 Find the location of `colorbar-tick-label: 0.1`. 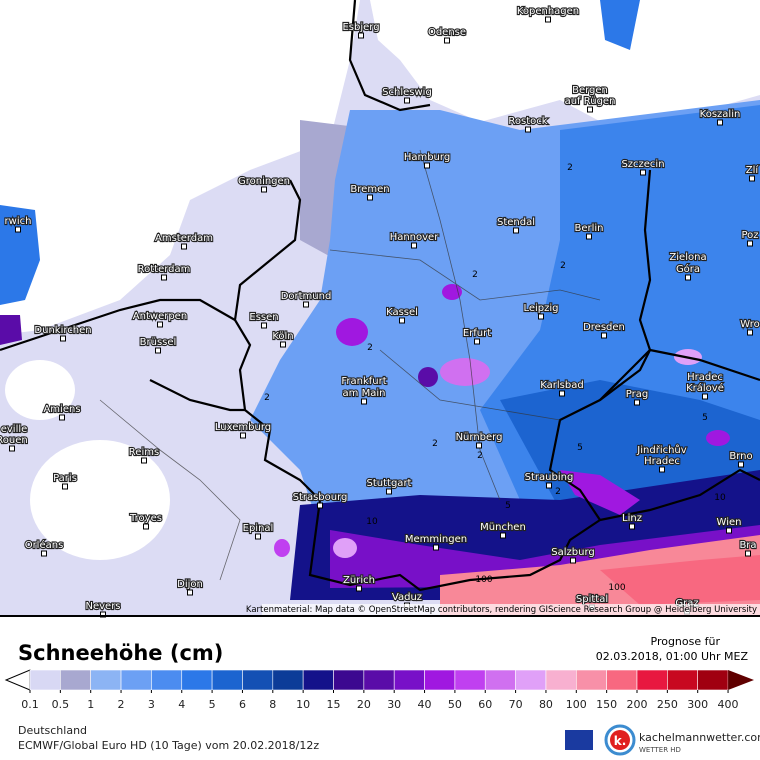

colorbar-tick-label: 0.1 is located at coordinates (30, 704).